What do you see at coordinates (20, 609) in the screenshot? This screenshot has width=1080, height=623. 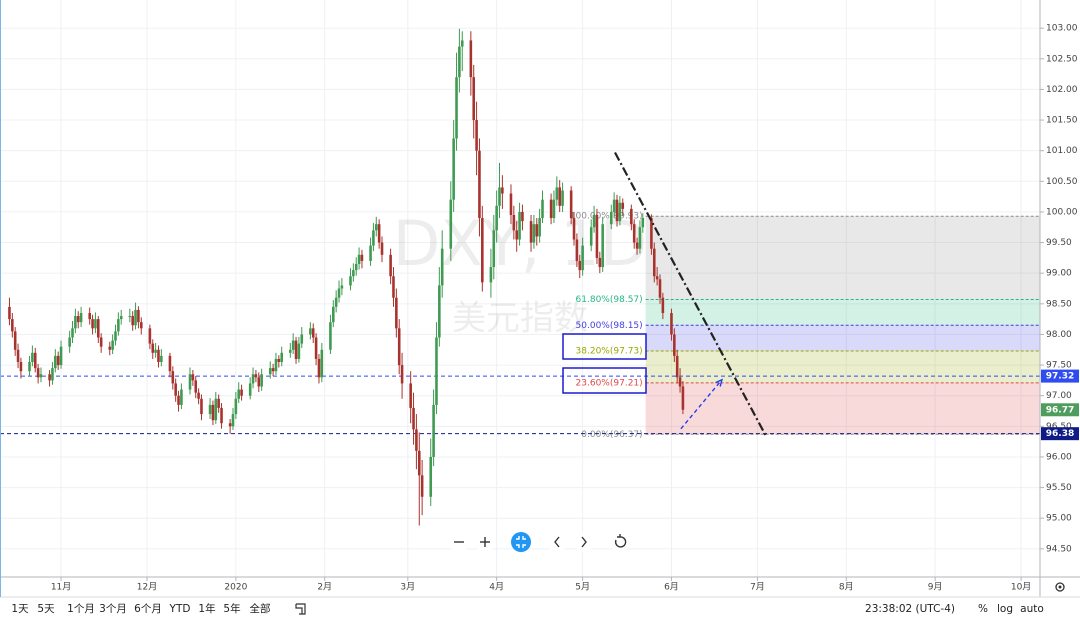 I see `range-button: 1天` at bounding box center [20, 609].